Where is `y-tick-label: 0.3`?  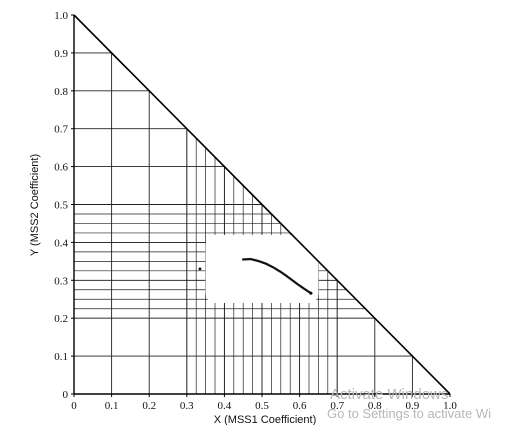
y-tick-label: 0.3 is located at coordinates (61, 281).